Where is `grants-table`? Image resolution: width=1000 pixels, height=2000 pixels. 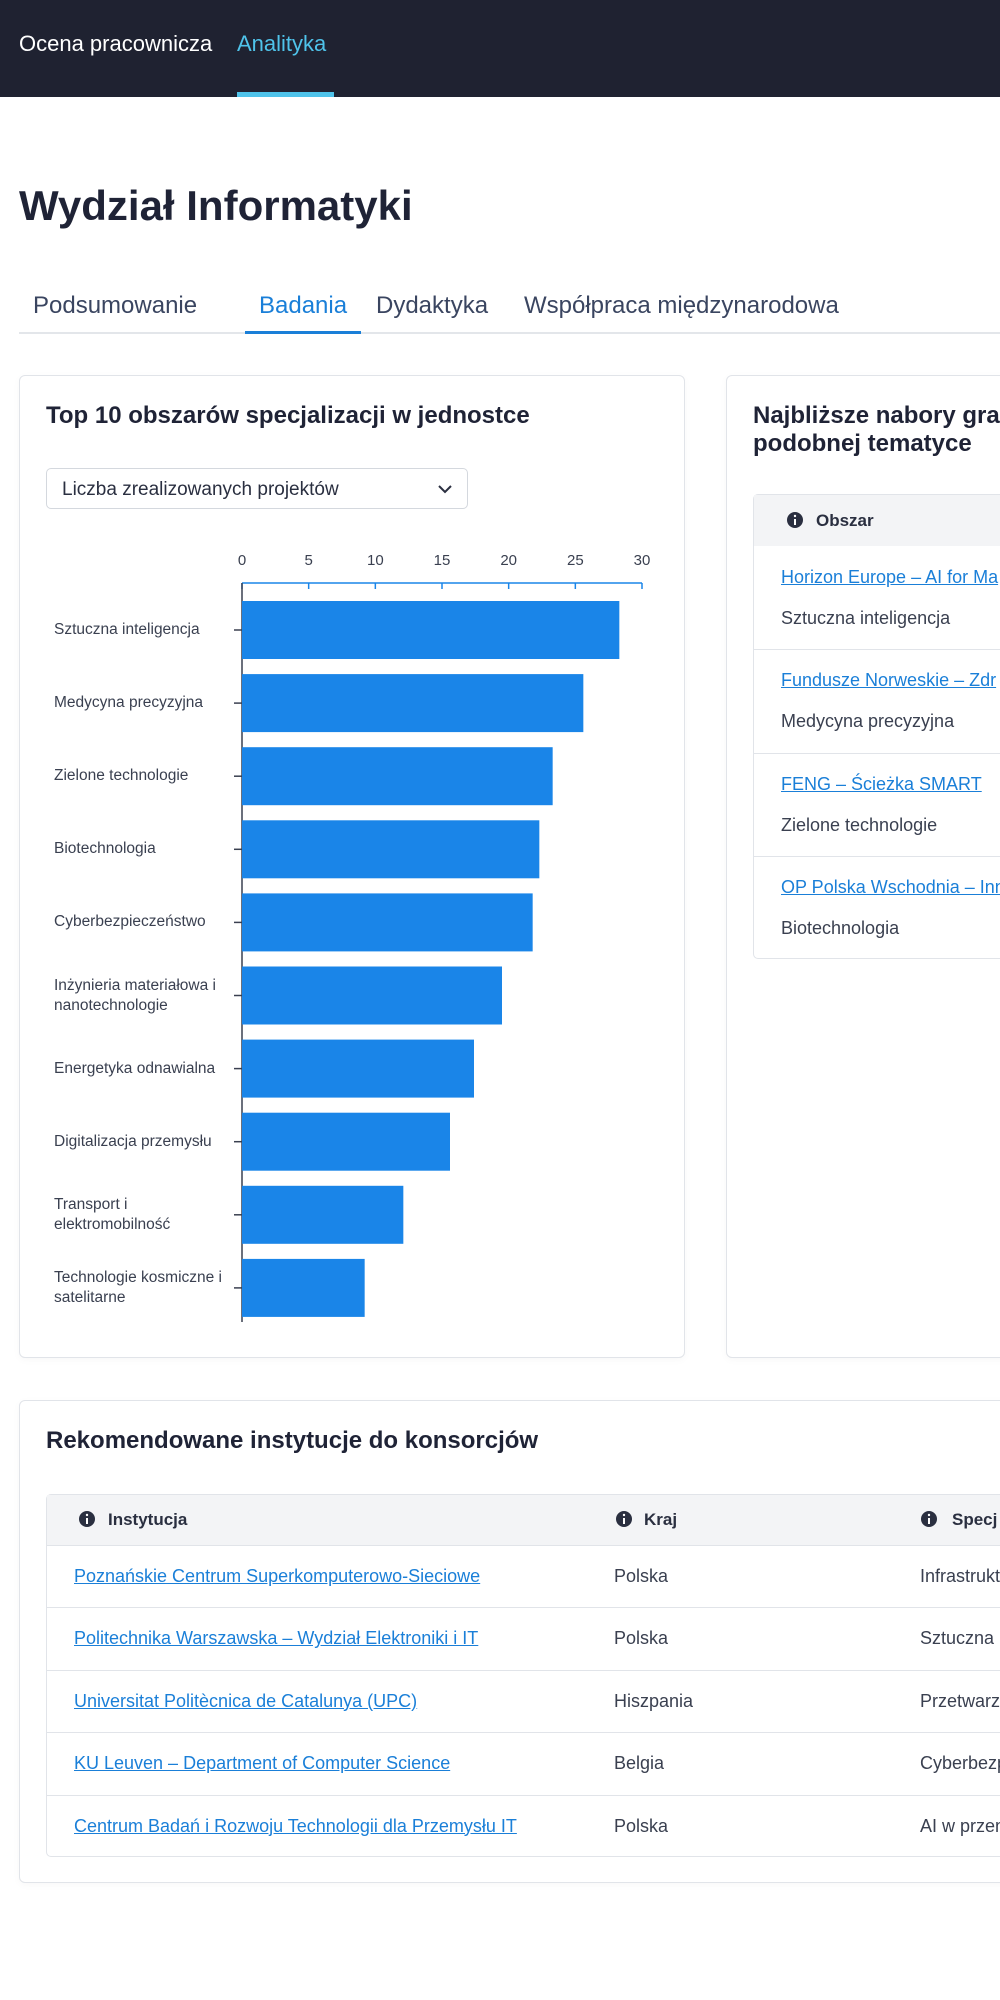 grants-table is located at coordinates (876, 726).